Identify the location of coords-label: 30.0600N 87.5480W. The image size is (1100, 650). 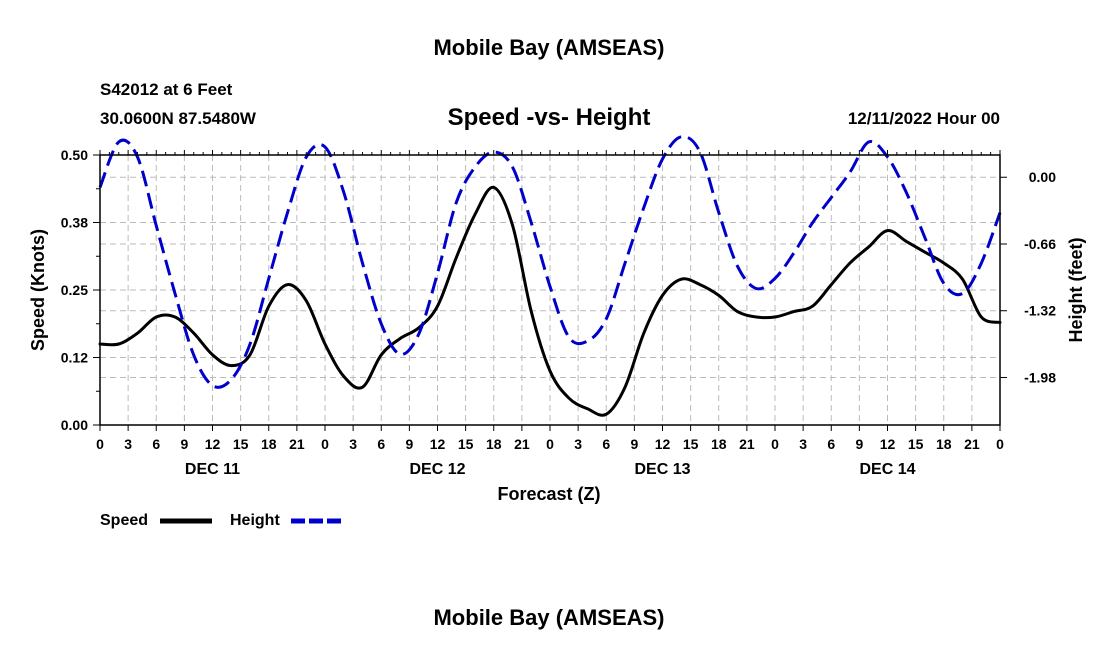
(178, 118).